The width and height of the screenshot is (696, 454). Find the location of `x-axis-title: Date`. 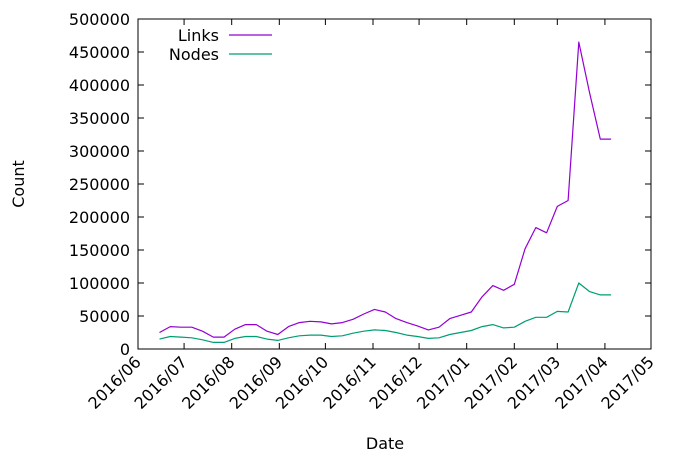

x-axis-title: Date is located at coordinates (385, 443).